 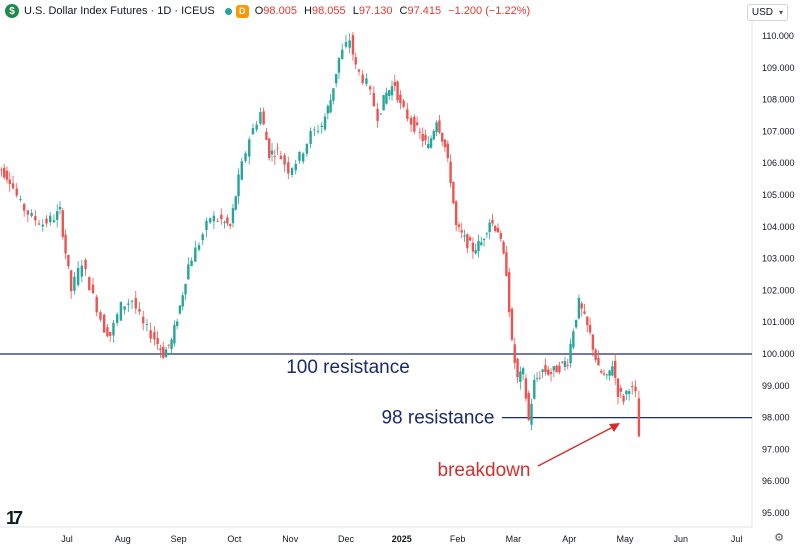 I want to click on close-value: 97.415, so click(x=424, y=11).